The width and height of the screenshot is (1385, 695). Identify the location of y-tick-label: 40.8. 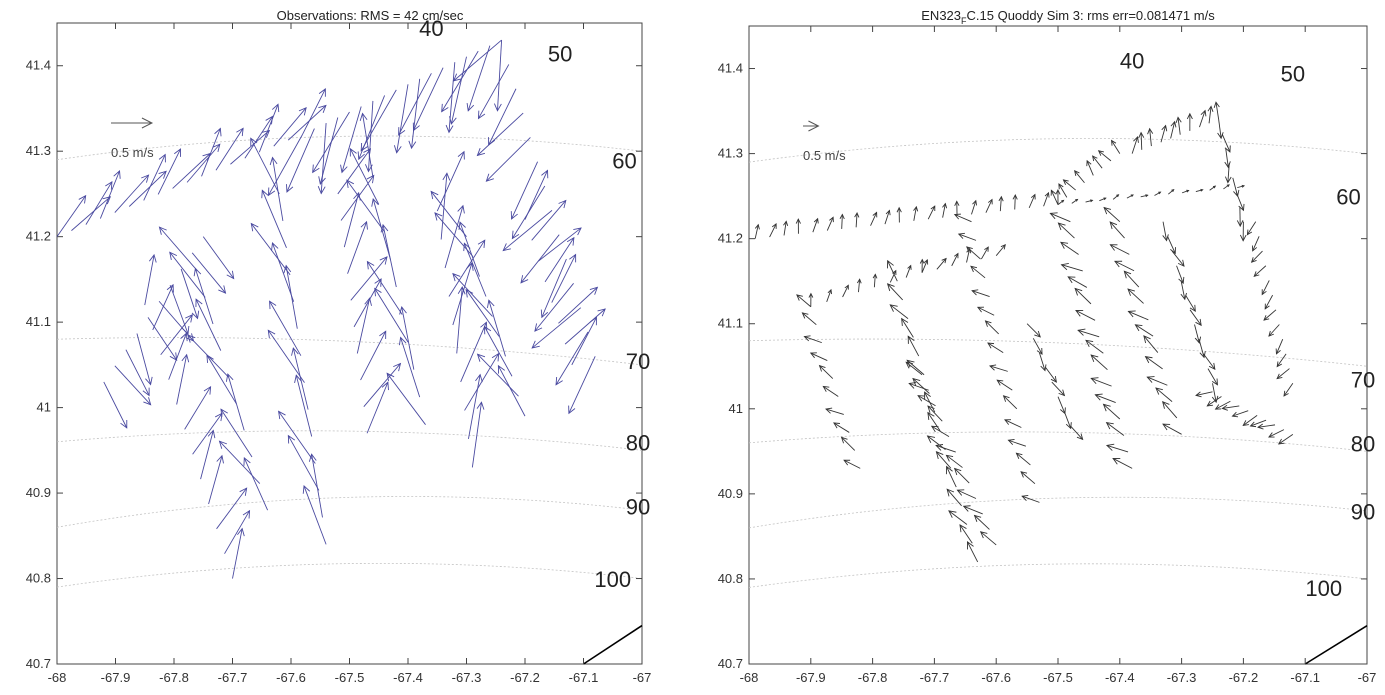
(730, 578).